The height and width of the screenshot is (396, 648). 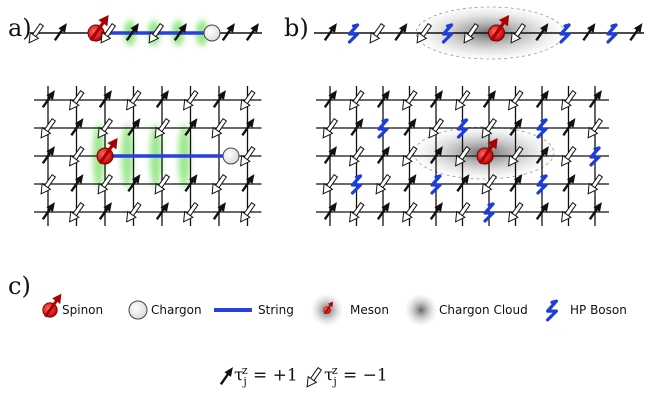 I want to click on legend-chargon-label: Chargon, so click(x=176, y=310).